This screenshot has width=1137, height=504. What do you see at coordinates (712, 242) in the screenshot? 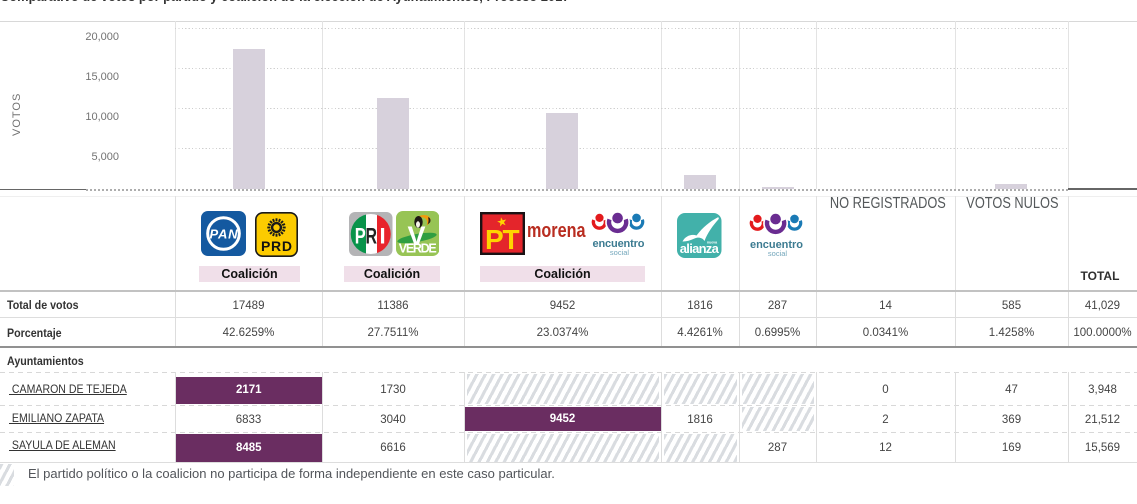
I see `svg-text: nueva` at bounding box center [712, 242].